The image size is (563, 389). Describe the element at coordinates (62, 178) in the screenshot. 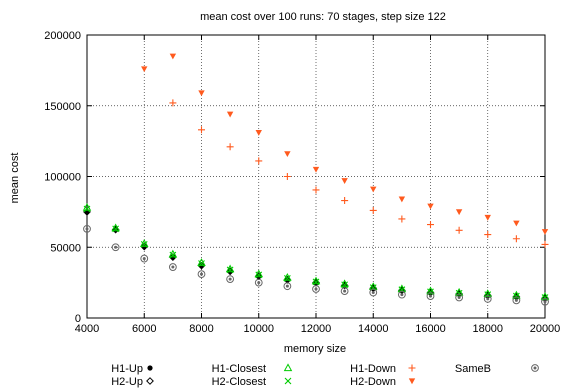

I see `y-tick-label: 100000` at that location.